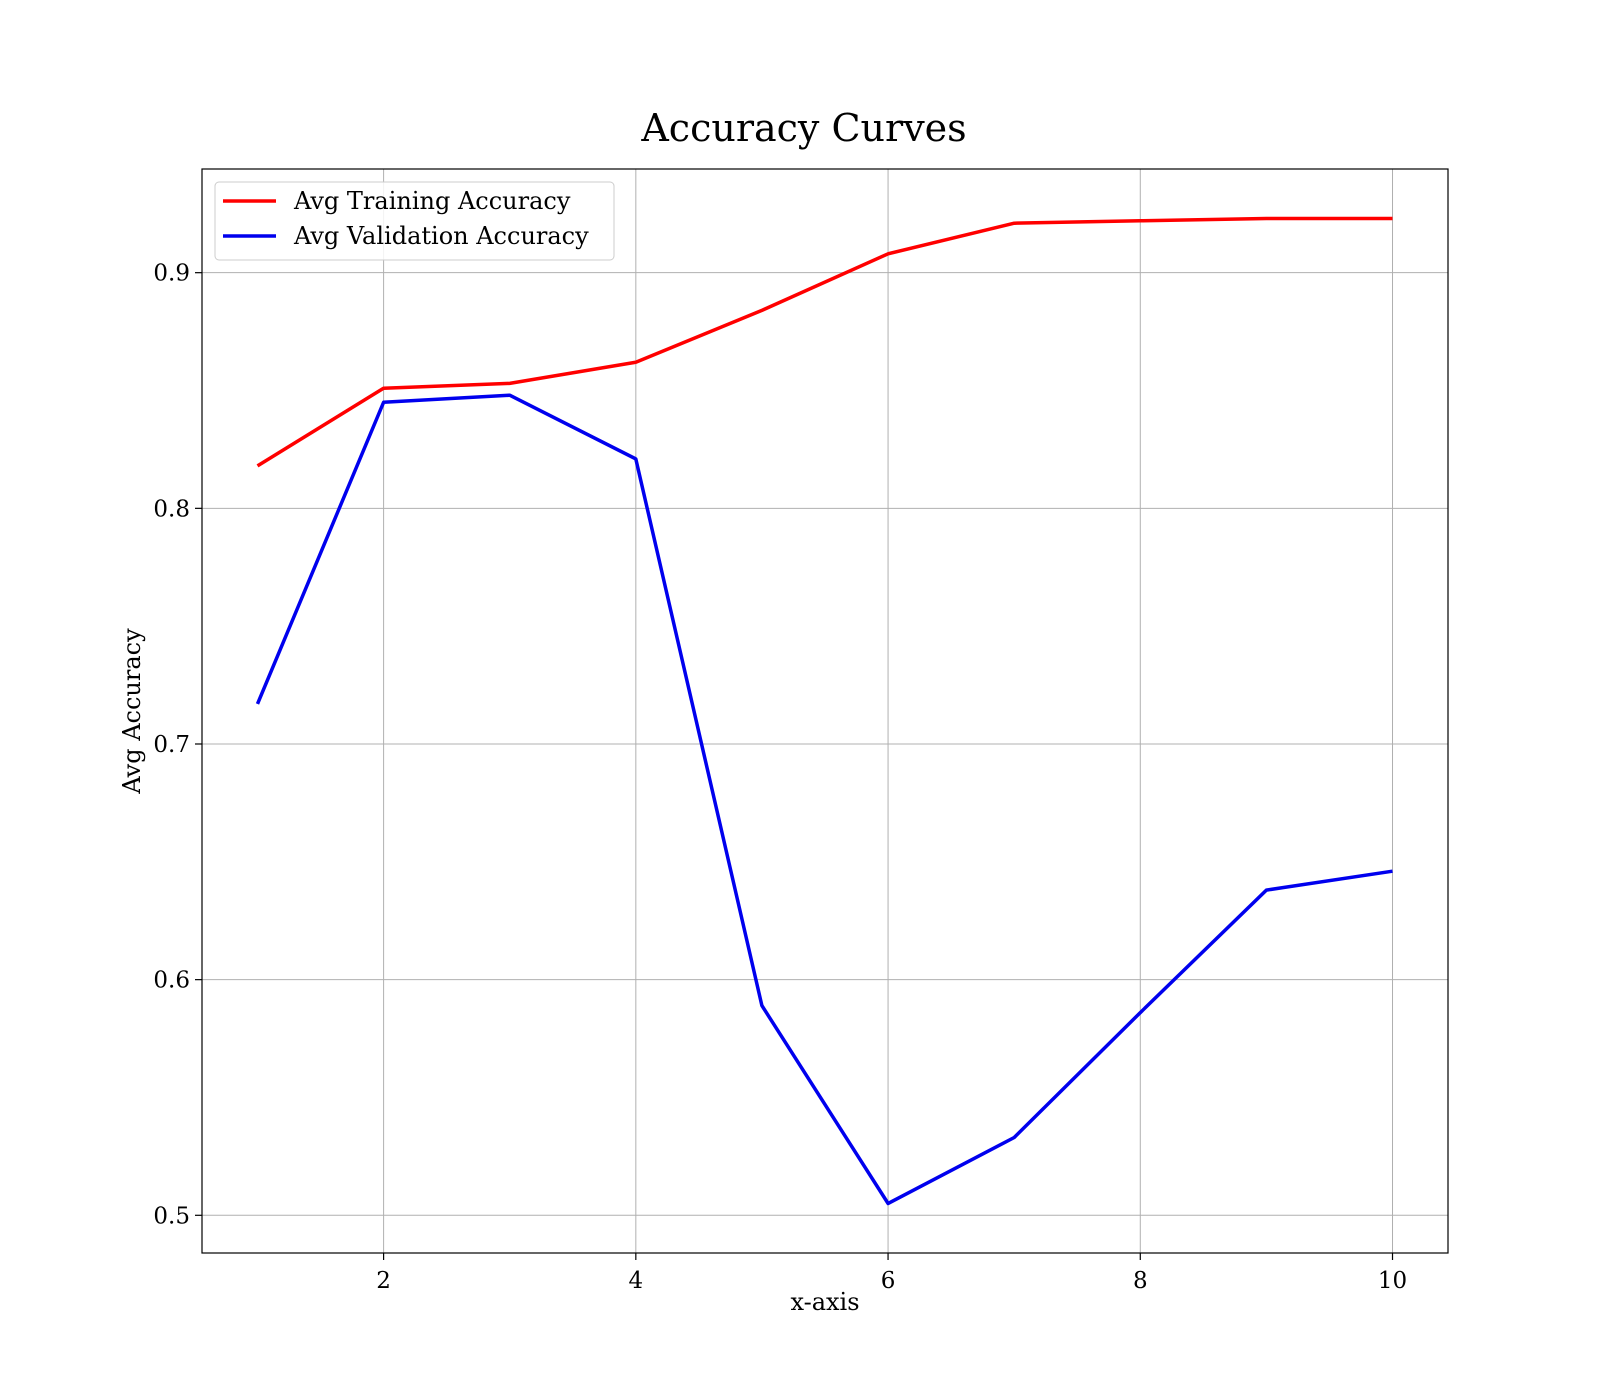 Image resolution: width=1600 pixels, height=1400 pixels. I want to click on chart-title: Accuracy Curves, so click(803, 128).